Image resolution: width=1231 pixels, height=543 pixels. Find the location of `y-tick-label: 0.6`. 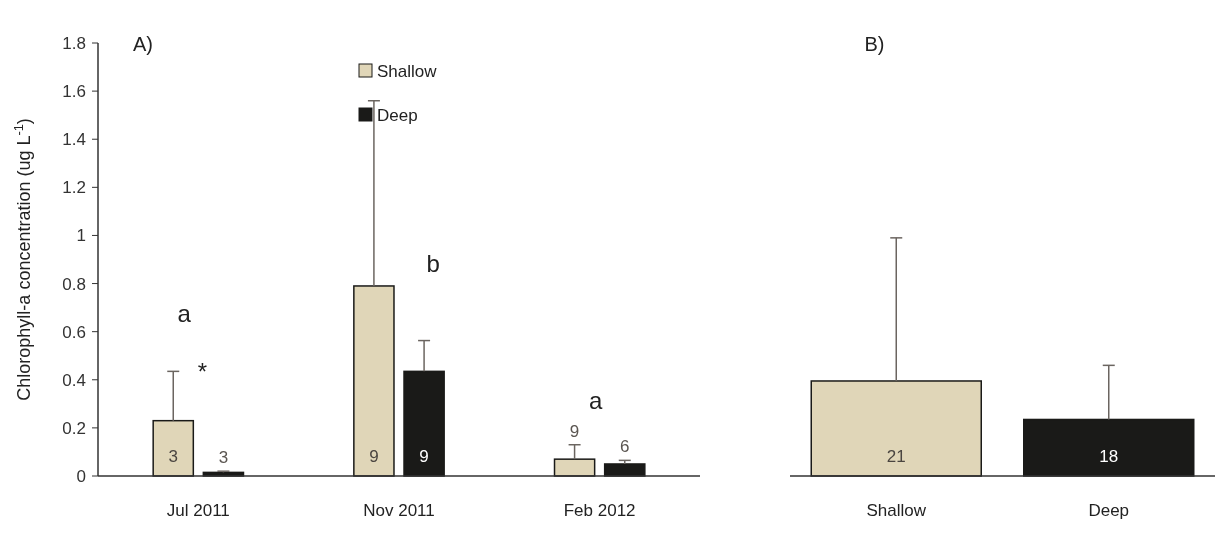

y-tick-label: 0.6 is located at coordinates (74, 332).